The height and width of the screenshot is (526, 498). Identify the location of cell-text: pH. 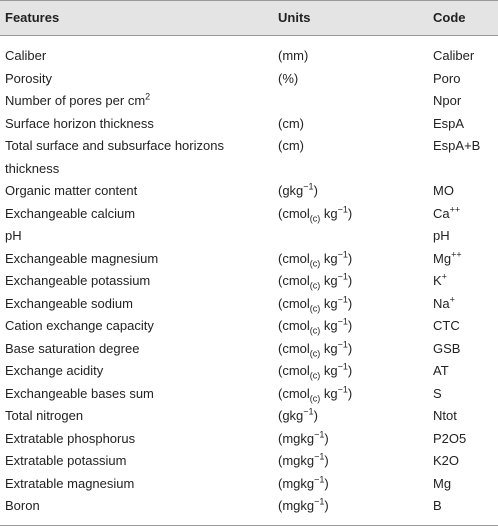
(13, 235).